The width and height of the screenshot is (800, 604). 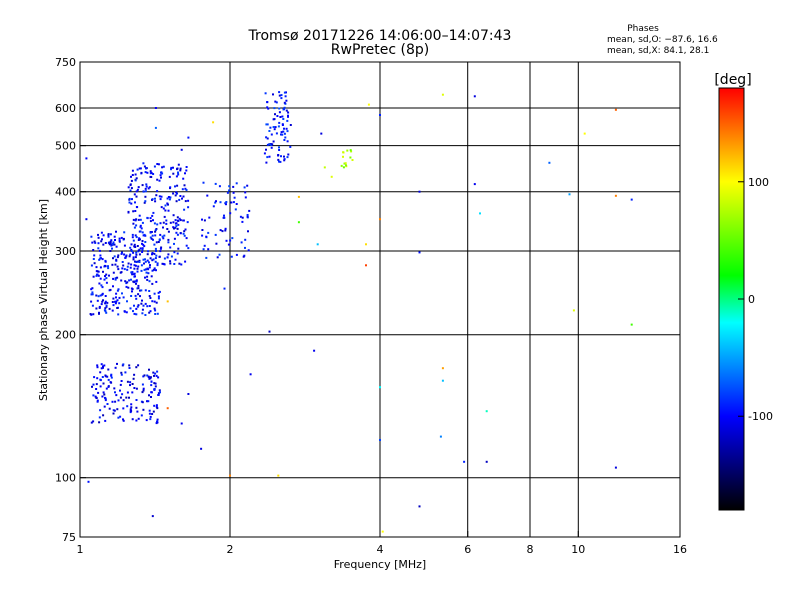 What do you see at coordinates (680, 549) in the screenshot?
I see `x-tick-label: 16` at bounding box center [680, 549].